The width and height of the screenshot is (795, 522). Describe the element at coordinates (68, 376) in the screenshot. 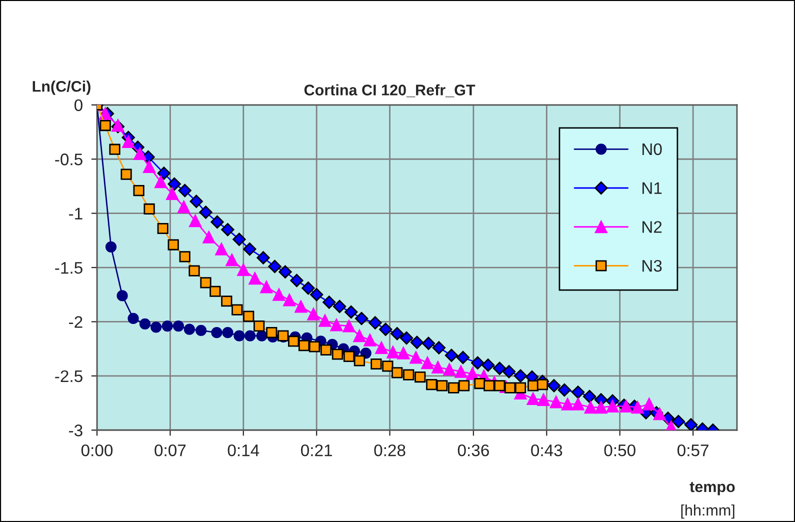

I see `y-tick-label: -2.5` at that location.